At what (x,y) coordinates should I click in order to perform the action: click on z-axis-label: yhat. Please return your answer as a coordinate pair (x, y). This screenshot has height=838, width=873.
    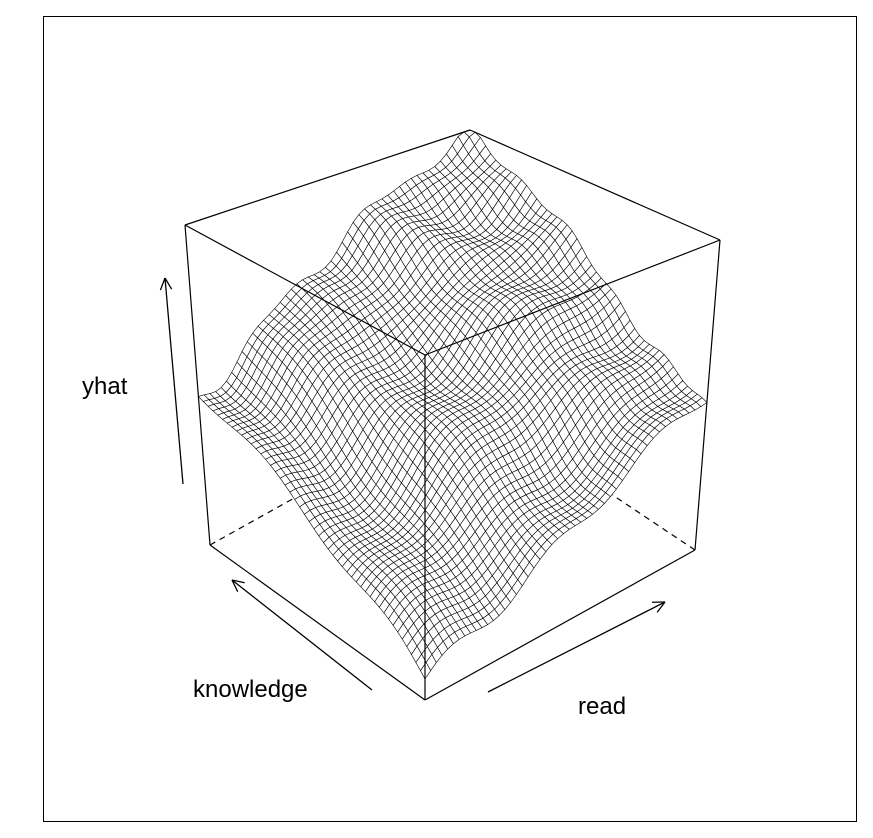
    Looking at the image, I should click on (105, 386).